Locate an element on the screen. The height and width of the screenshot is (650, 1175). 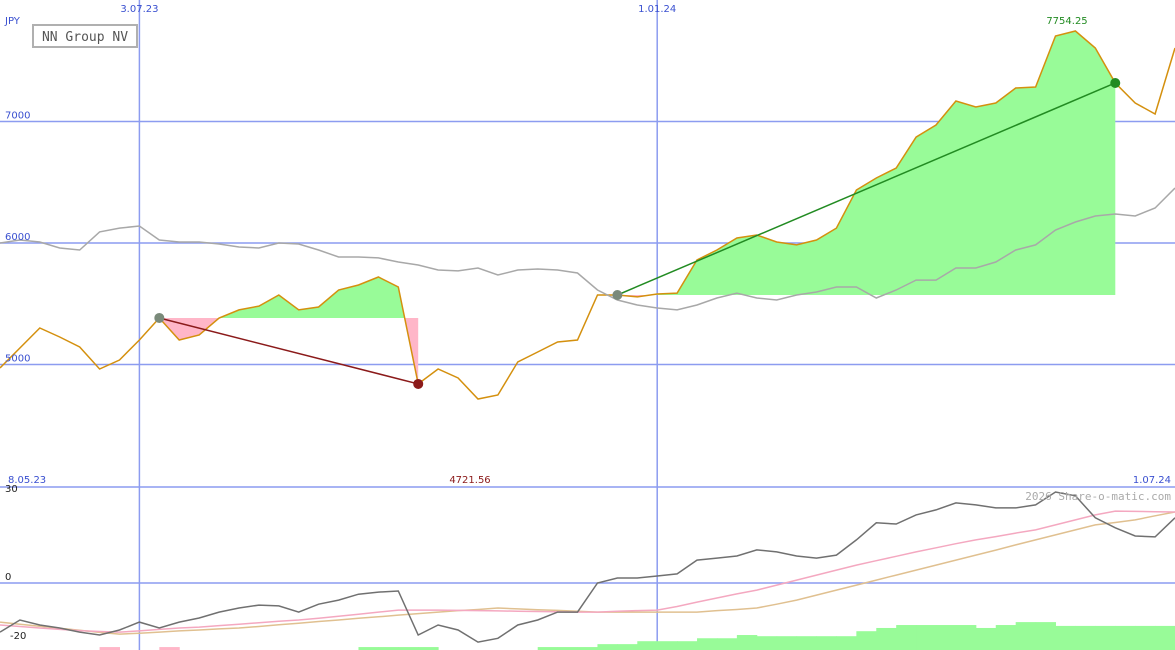
x-tick-label: 3.07.23 is located at coordinates (139, 9).